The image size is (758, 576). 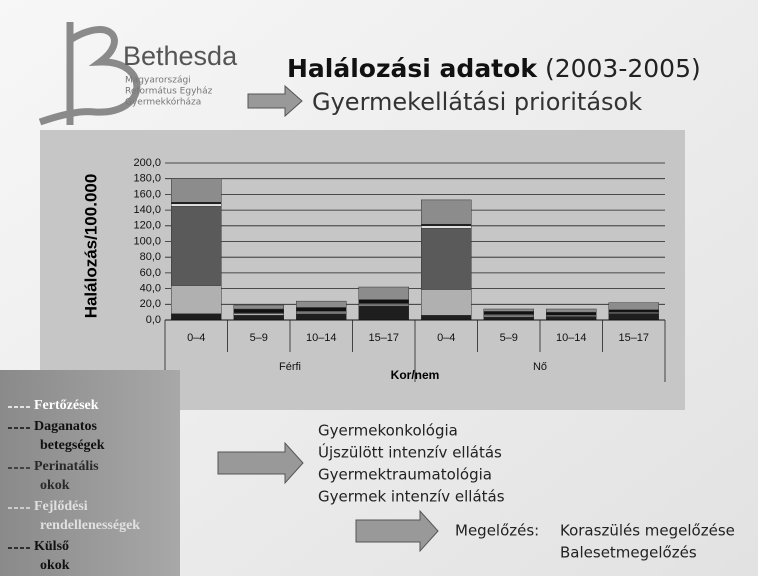 I want to click on title: Halálozási adatok (2003-2005), so click(x=494, y=68).